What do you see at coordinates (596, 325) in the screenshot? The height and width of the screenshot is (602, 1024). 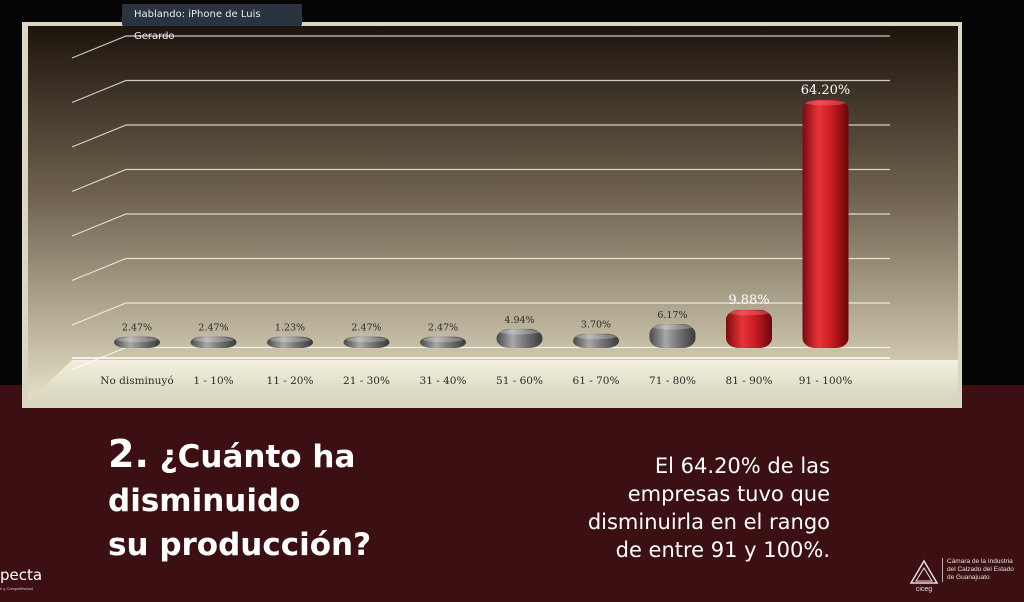 I see `data-label: 3.70%` at bounding box center [596, 325].